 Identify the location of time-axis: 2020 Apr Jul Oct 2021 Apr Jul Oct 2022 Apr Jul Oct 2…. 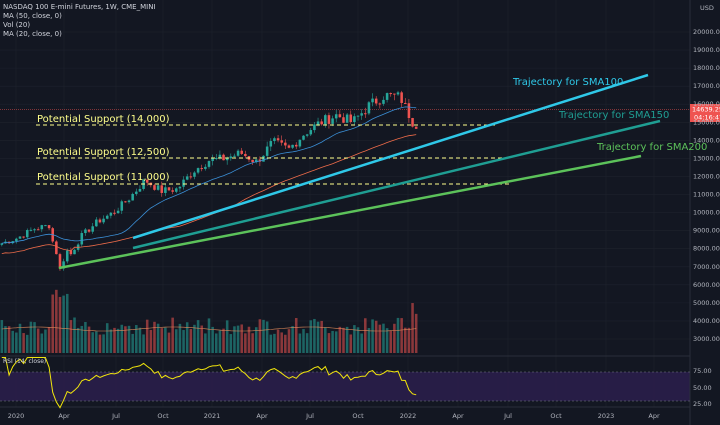
(334, 416).